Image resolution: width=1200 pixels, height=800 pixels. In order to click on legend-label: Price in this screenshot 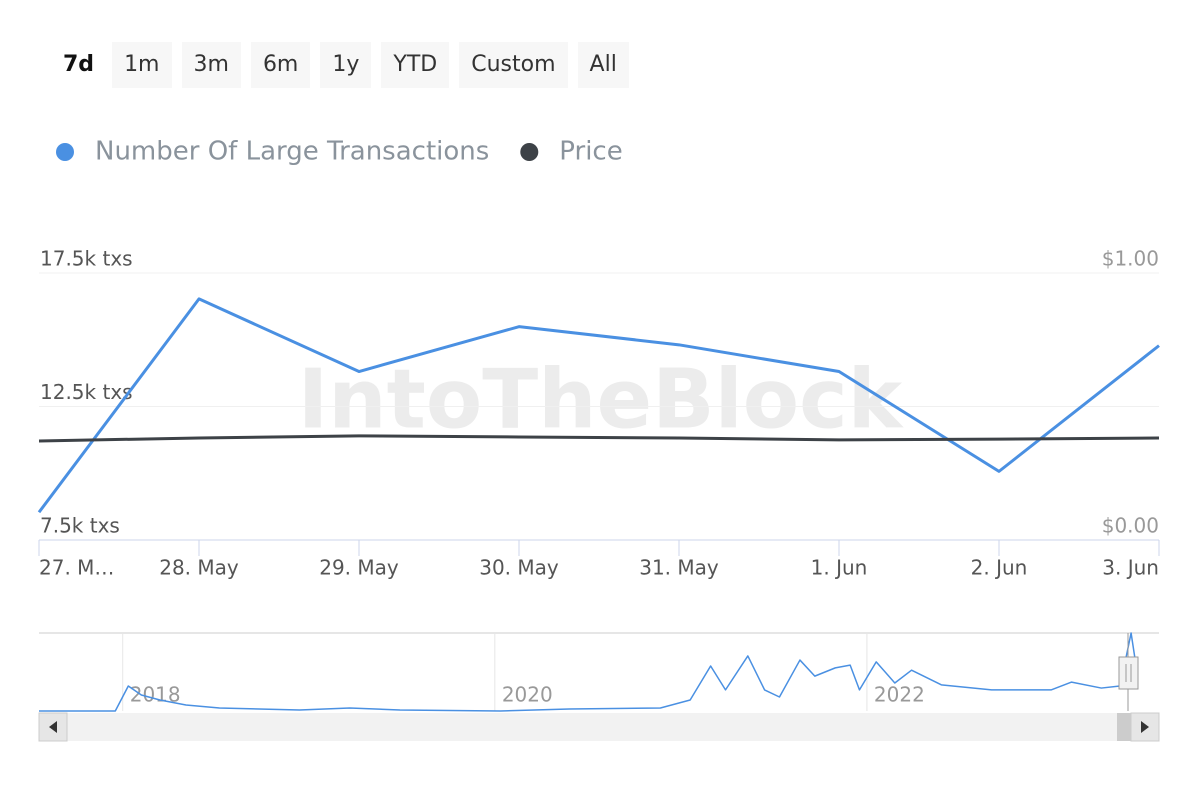, I will do `click(590, 152)`.